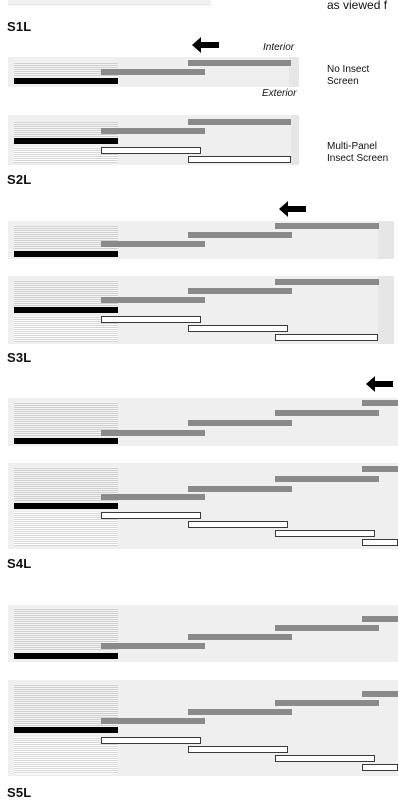 The width and height of the screenshot is (398, 803). What do you see at coordinates (19, 26) in the screenshot?
I see `config-label-s1l: S1L` at bounding box center [19, 26].